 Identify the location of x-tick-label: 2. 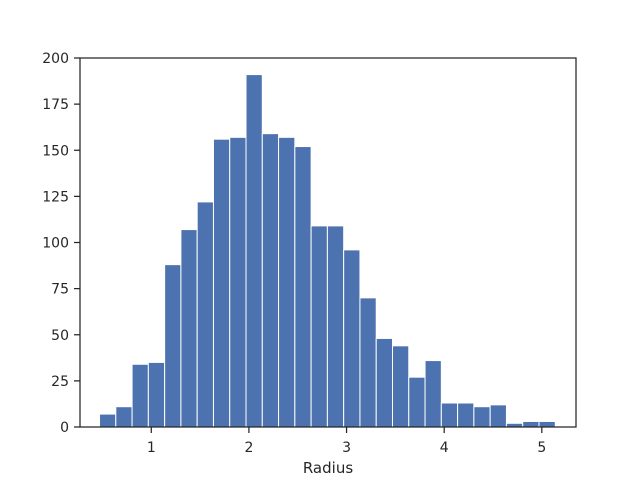
(248, 448).